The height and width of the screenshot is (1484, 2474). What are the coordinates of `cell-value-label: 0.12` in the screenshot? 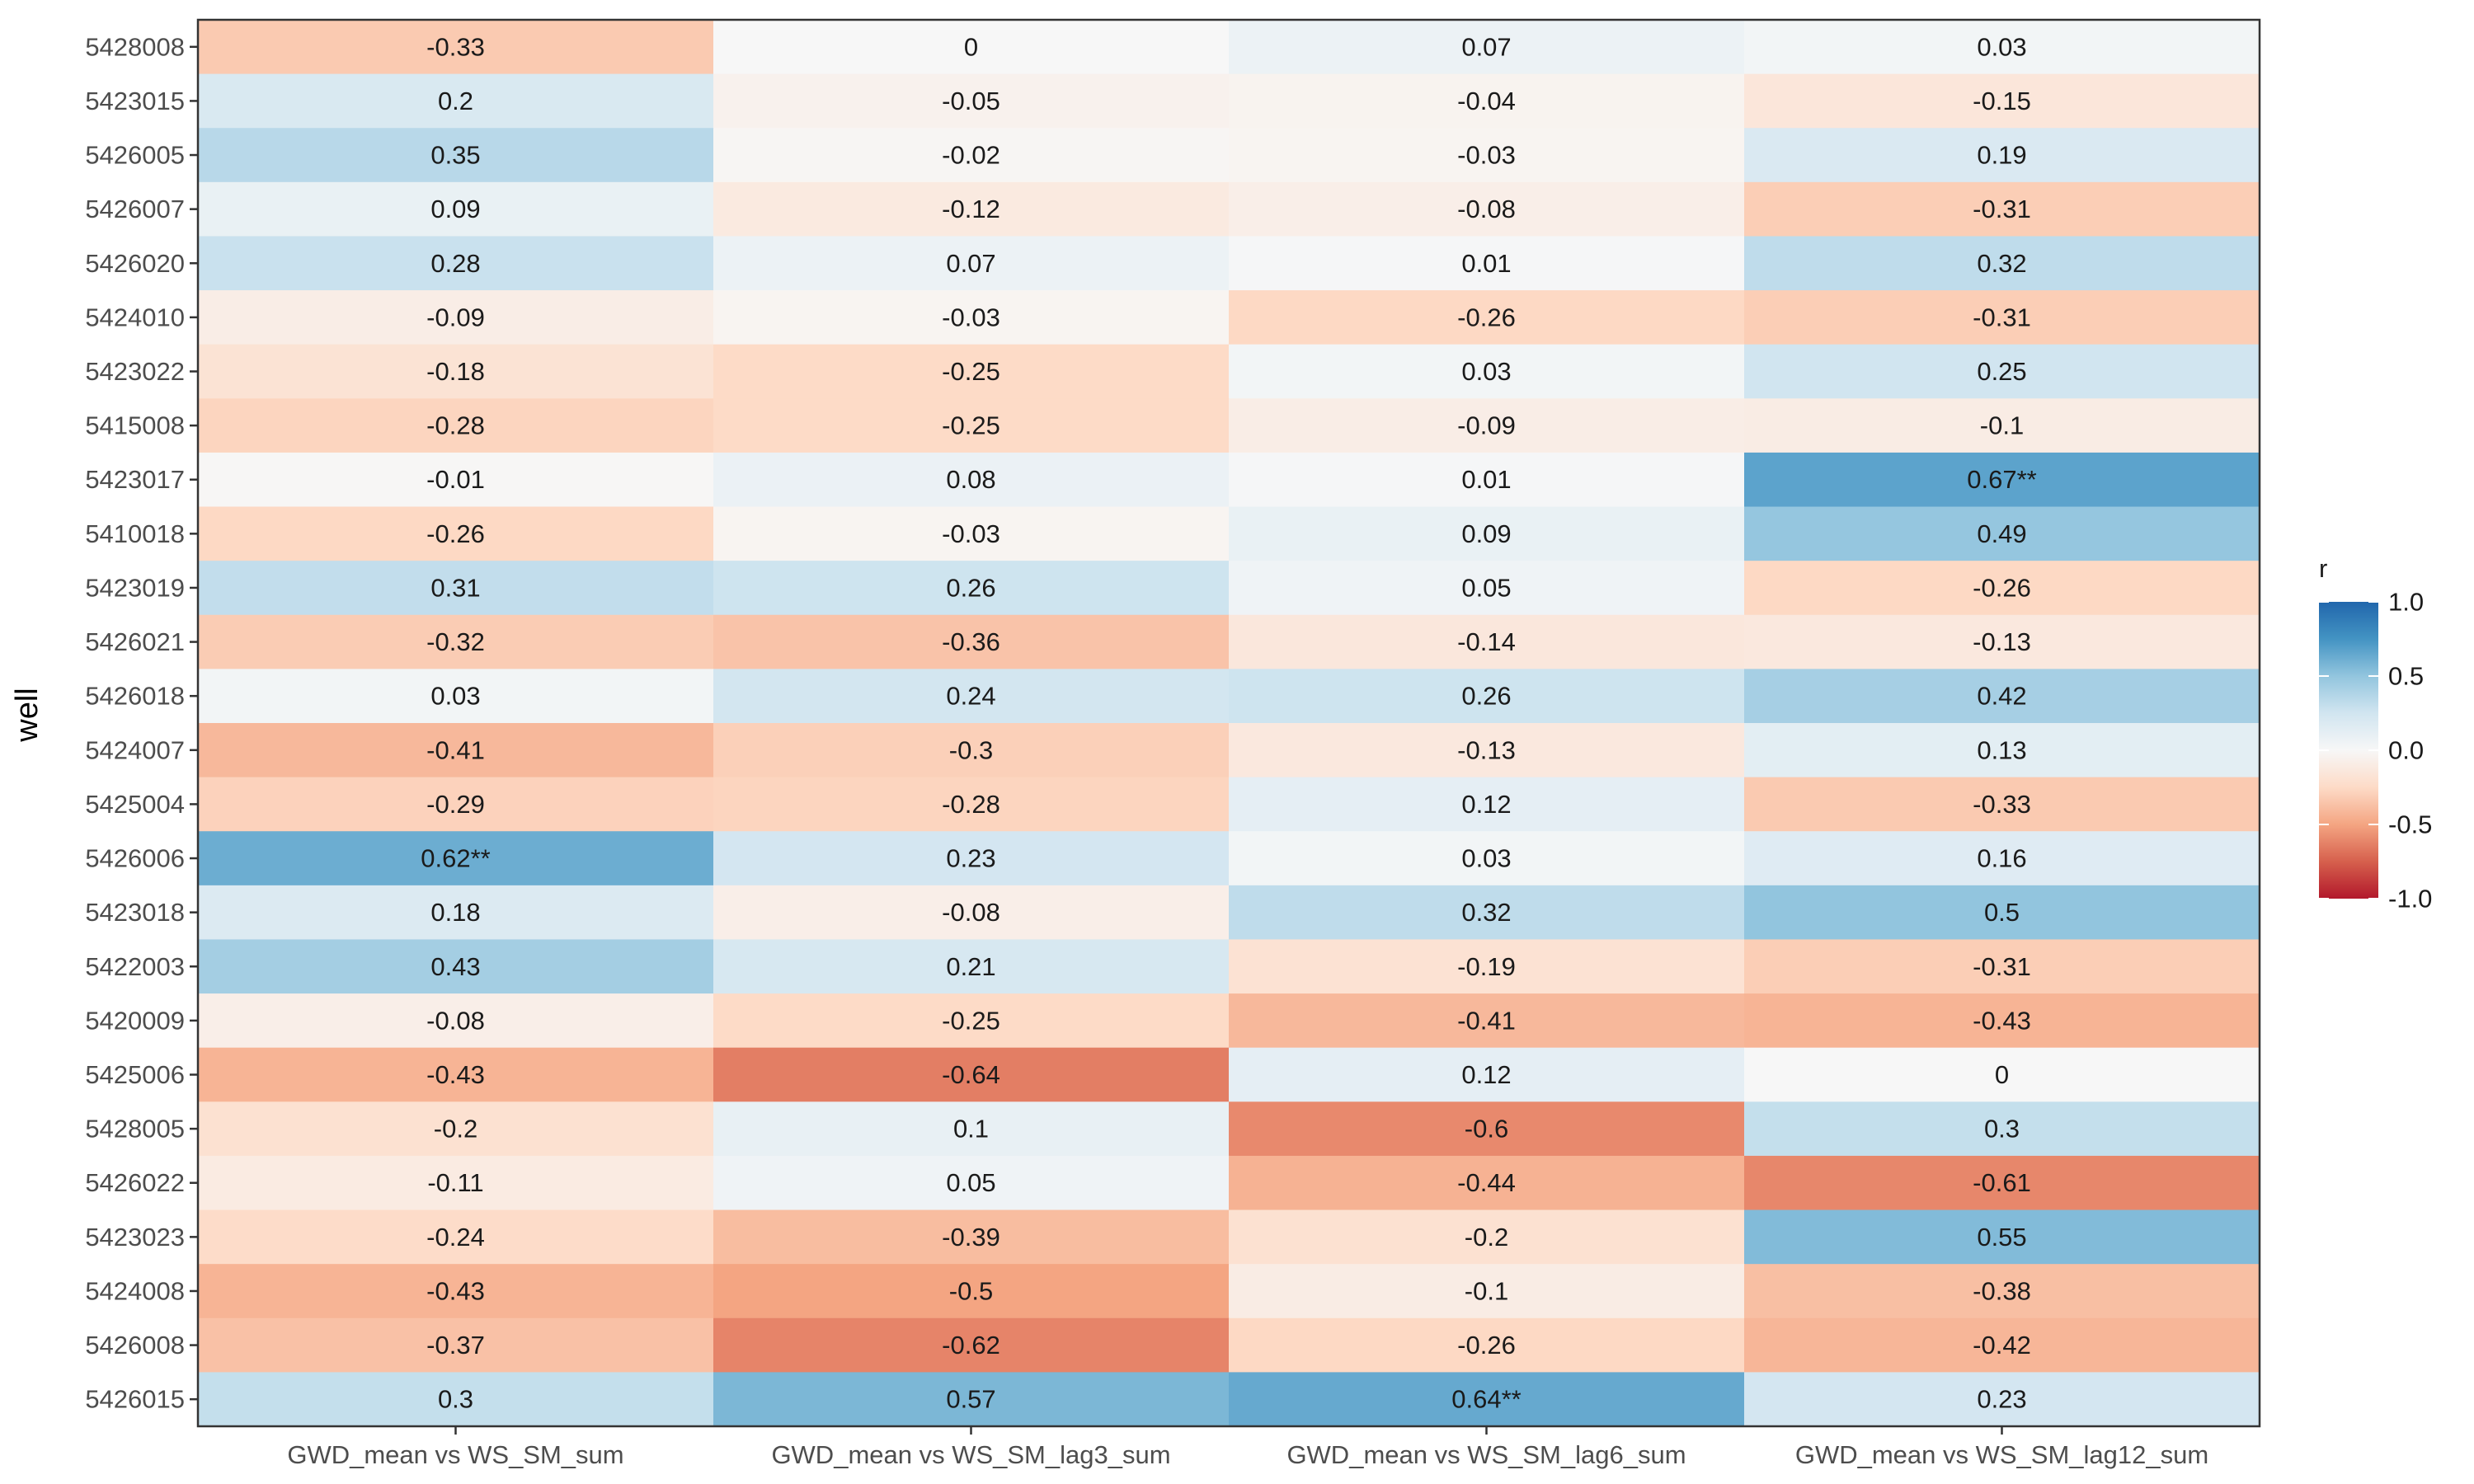 It's located at (1486, 1074).